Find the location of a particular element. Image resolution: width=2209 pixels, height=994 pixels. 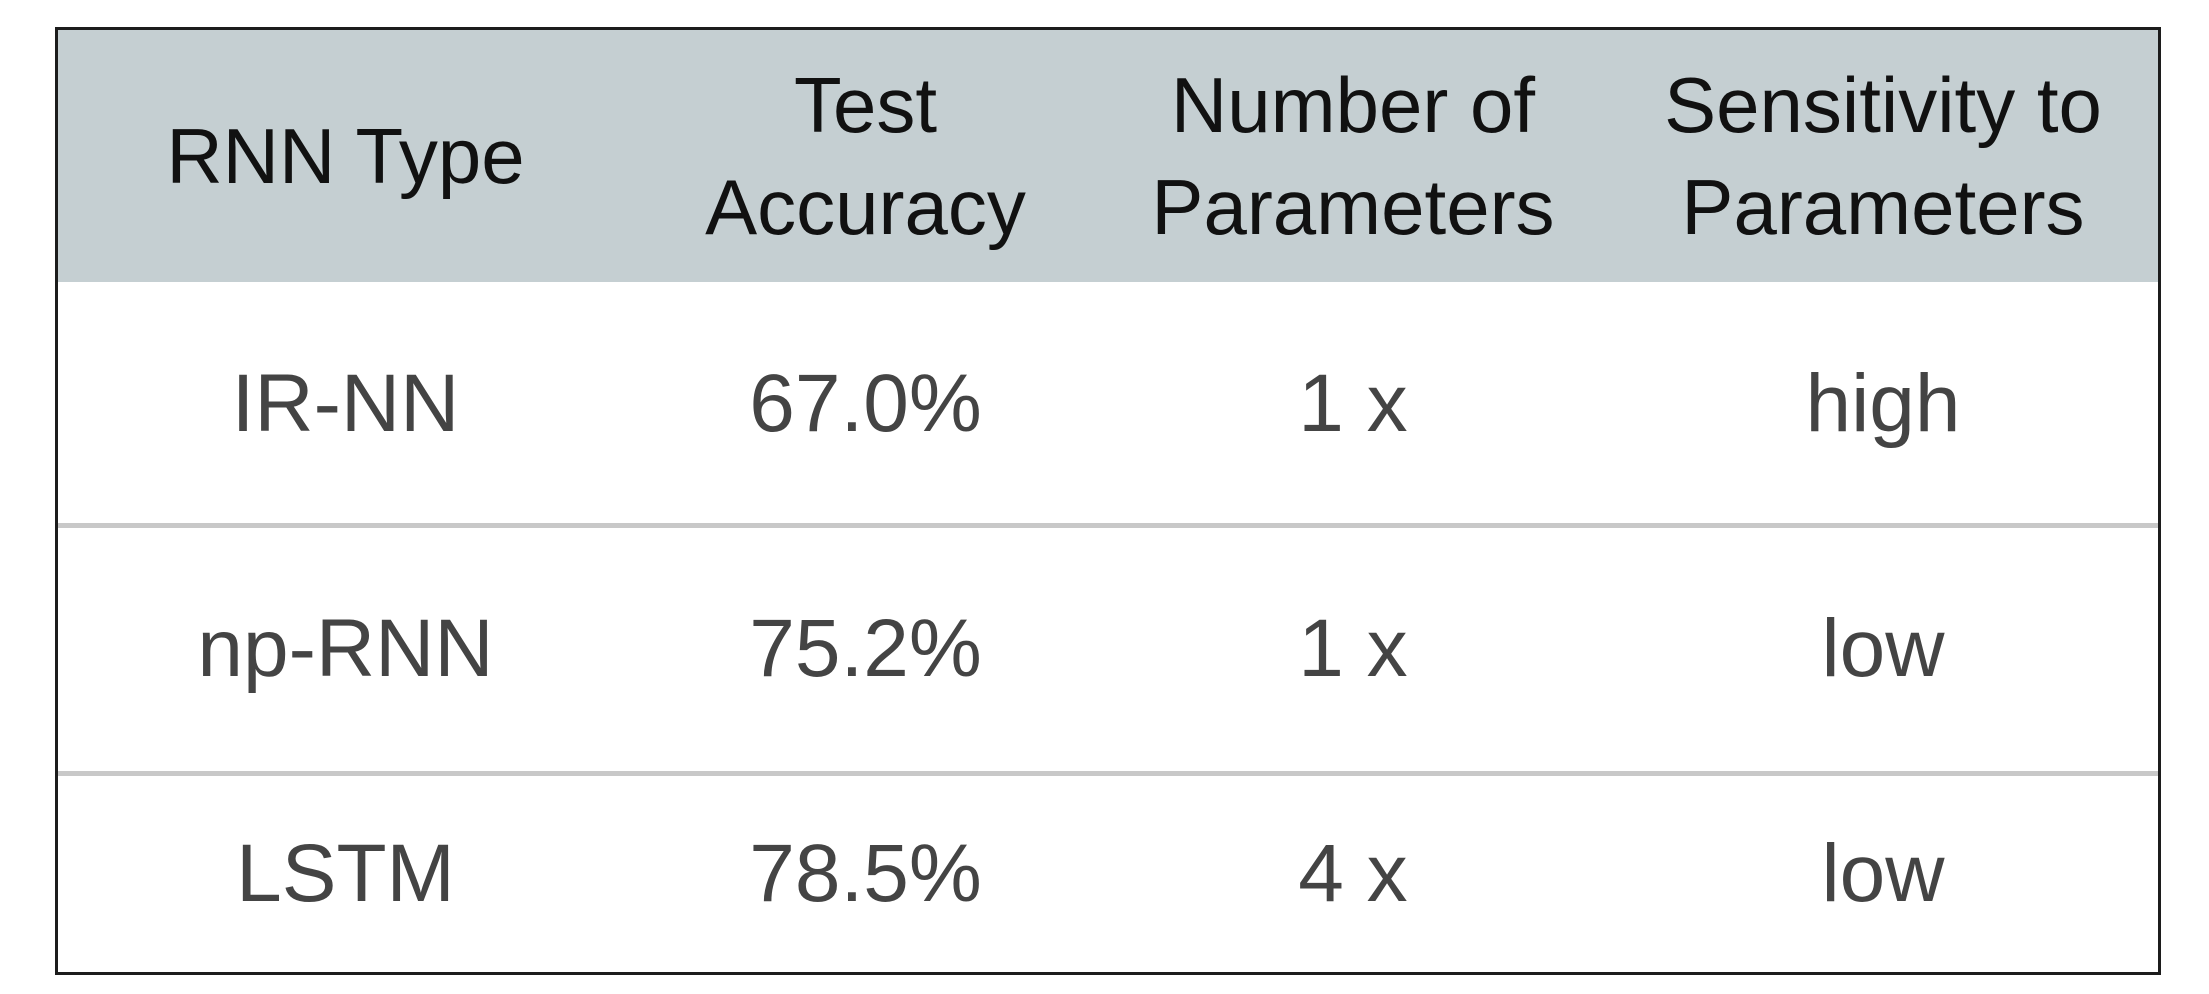

table-cell-rnn-type: IR-NN is located at coordinates (345, 403).